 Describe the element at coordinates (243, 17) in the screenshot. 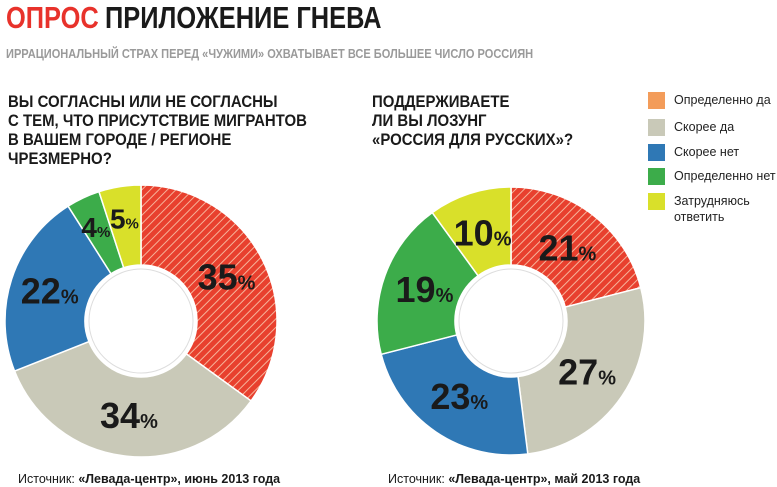

I see `page-title: ПРИЛОЖЕНИЕ ГНЕВА` at that location.